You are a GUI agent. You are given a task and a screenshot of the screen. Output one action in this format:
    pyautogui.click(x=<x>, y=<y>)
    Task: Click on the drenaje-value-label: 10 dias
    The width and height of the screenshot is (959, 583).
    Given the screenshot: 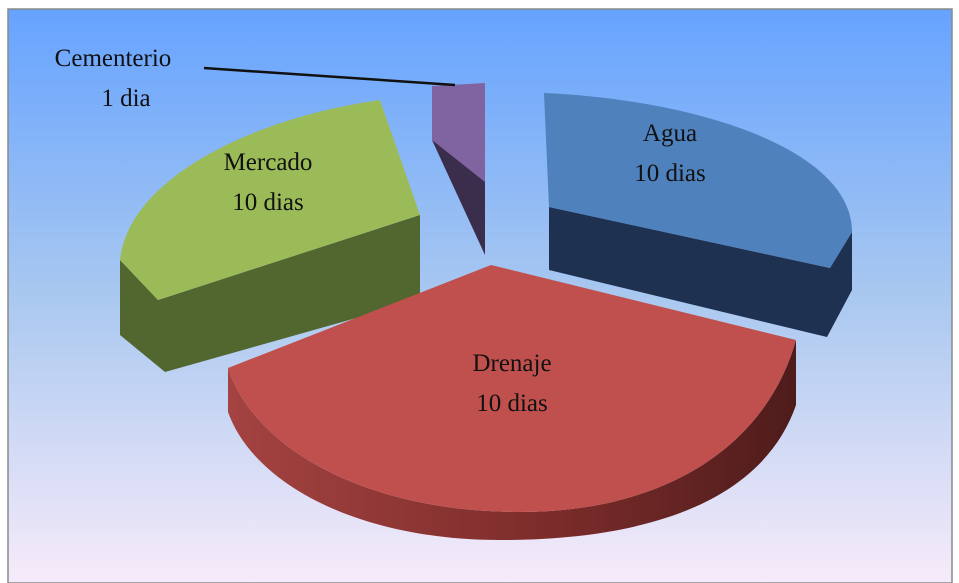 What is the action you would take?
    pyautogui.click(x=512, y=403)
    